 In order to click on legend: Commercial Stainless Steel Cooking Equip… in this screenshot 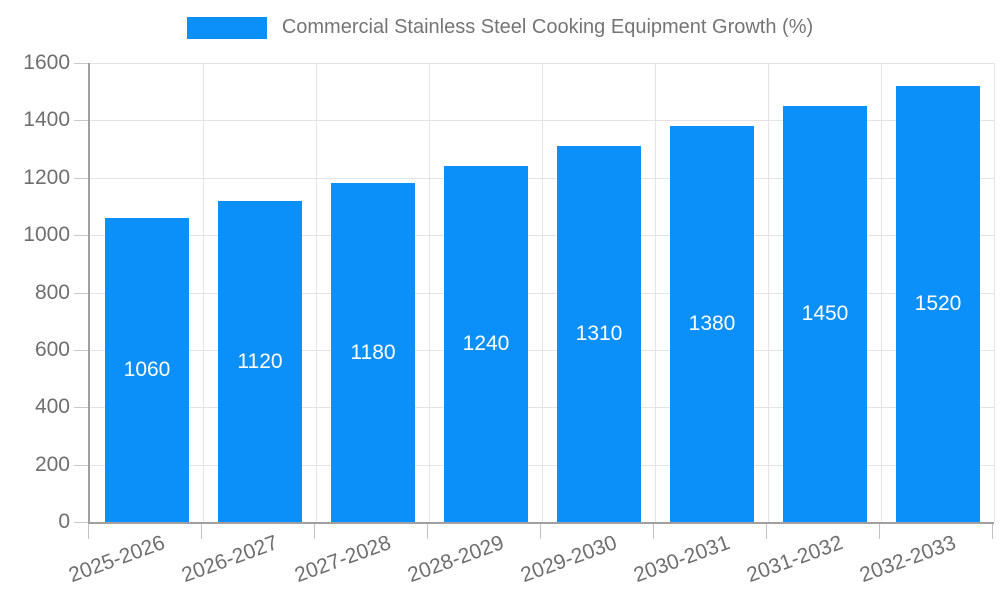, I will do `click(500, 27)`.